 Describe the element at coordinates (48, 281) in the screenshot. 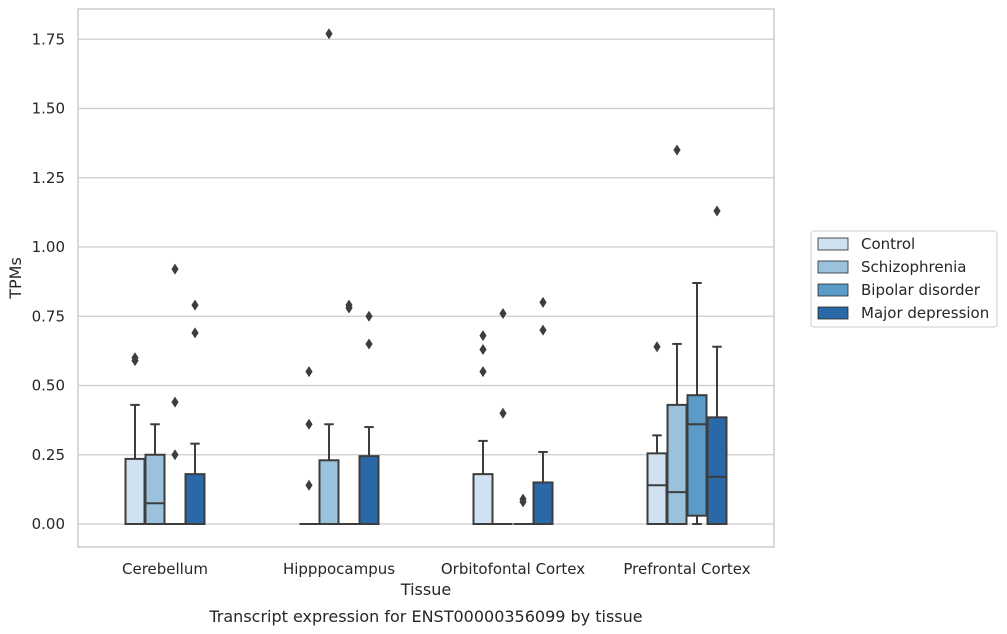

I see `y-tick-labels: 0.00 0.25 0.50 0.75 1.00 1.25 1.50 1.75` at that location.